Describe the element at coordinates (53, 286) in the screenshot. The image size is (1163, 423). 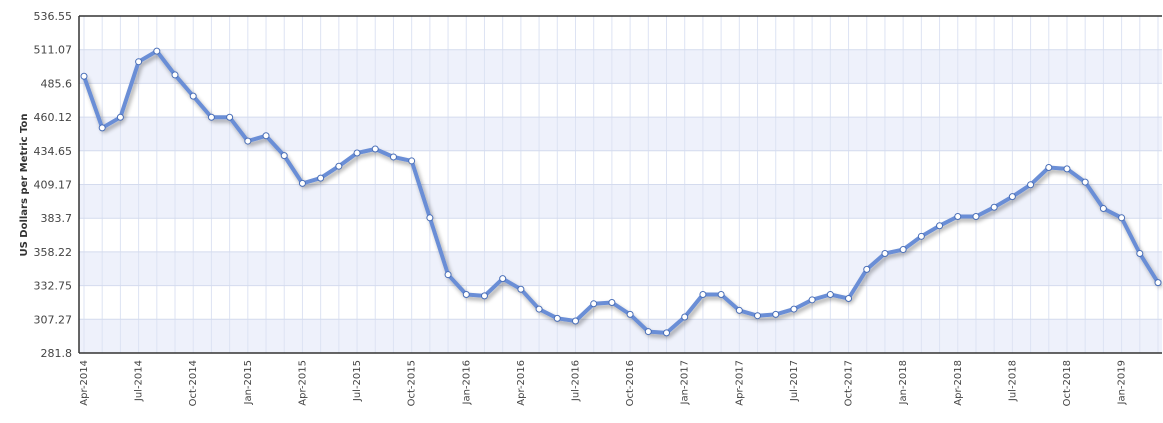
I see `y-tick-label: 332.75` at that location.